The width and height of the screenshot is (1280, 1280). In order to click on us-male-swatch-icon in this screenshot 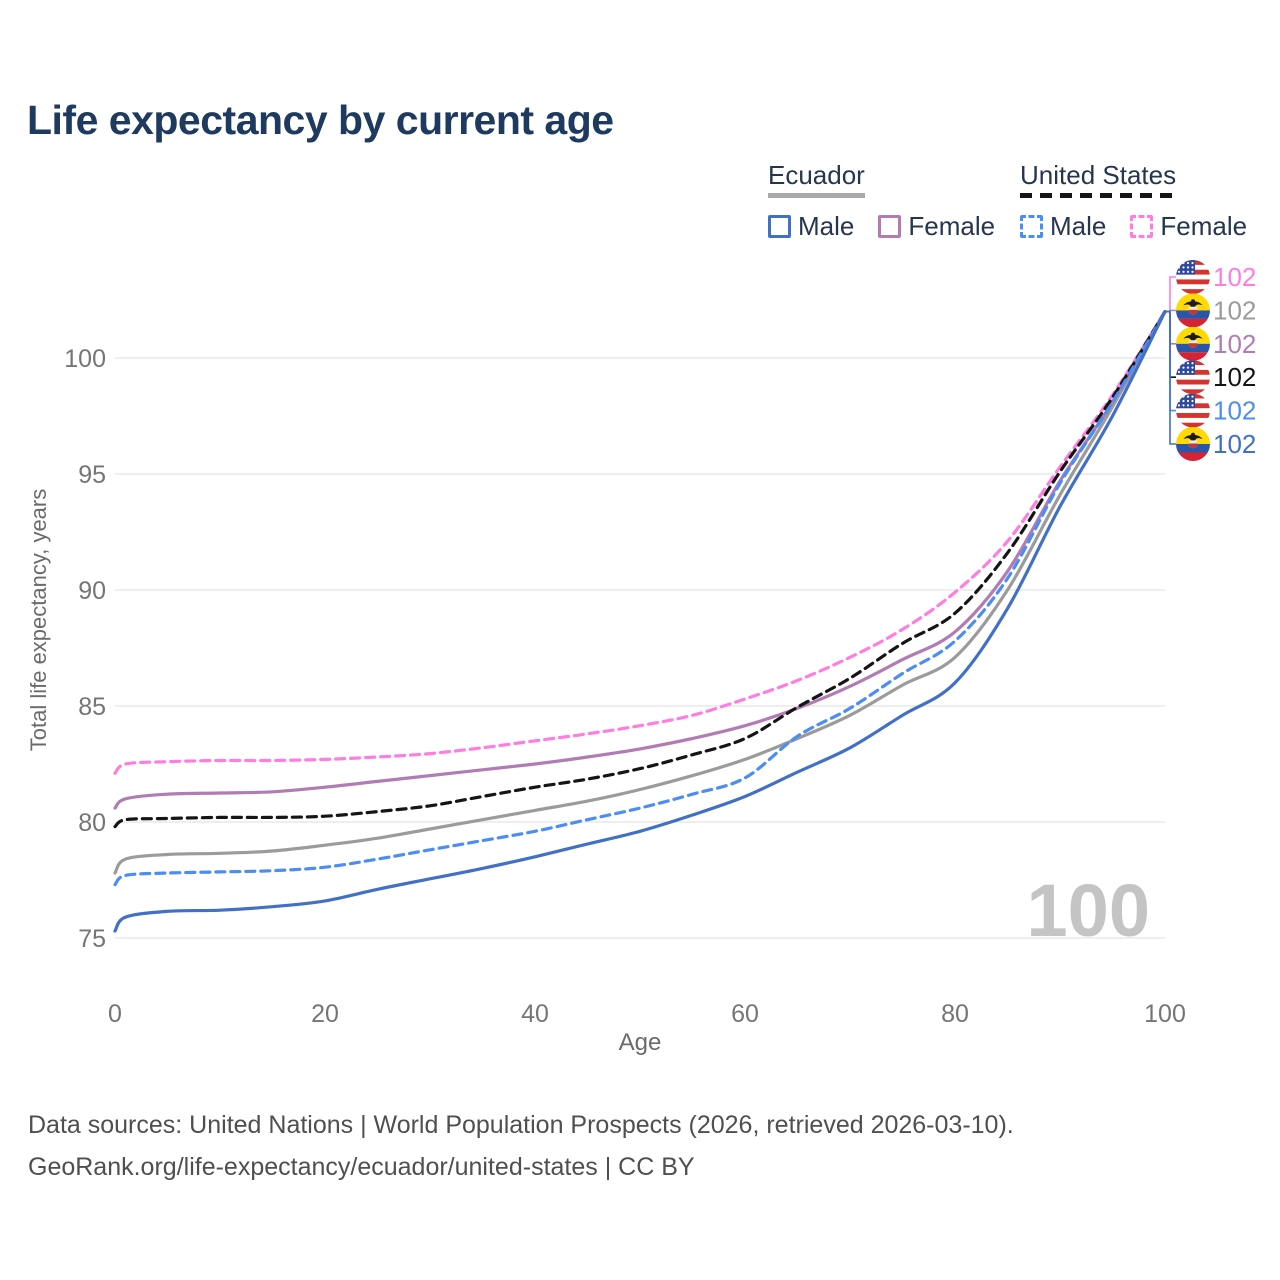, I will do `click(1031, 226)`.